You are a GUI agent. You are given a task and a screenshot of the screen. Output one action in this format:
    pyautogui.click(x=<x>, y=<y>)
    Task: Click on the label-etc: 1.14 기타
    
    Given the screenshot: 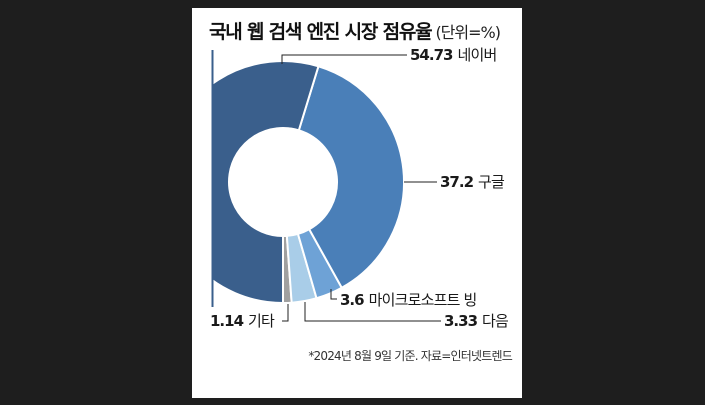 What is the action you would take?
    pyautogui.click(x=242, y=321)
    